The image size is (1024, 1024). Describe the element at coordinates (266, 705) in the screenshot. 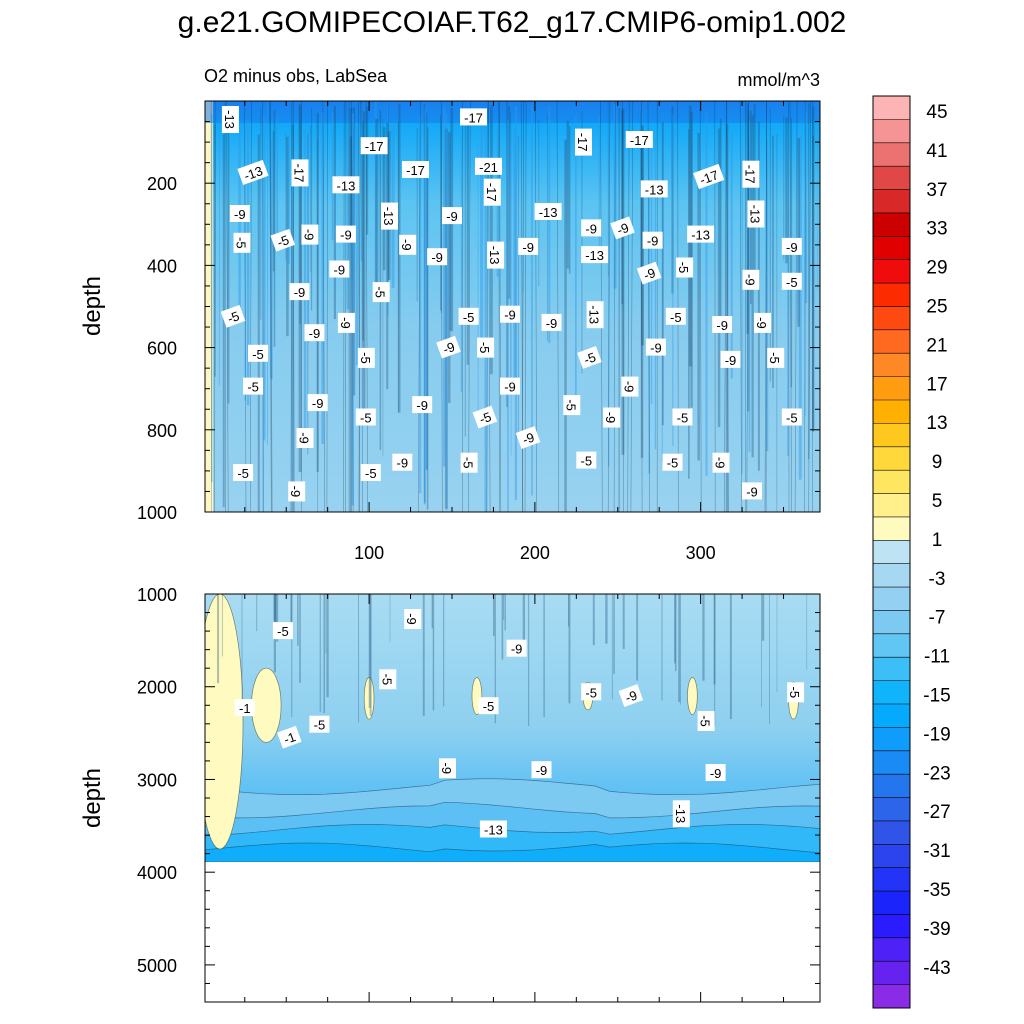

I see `positive-anomaly-region` at that location.